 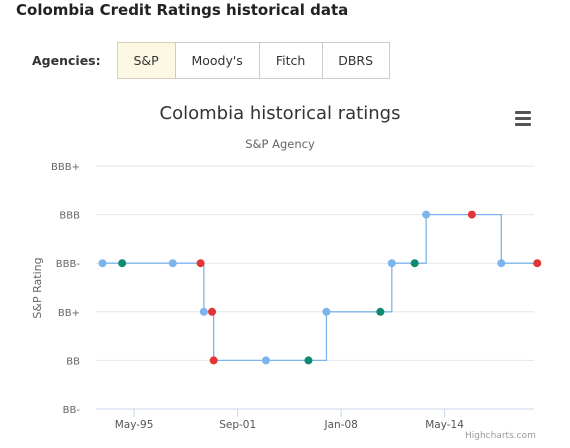 What do you see at coordinates (69, 313) in the screenshot?
I see `y-tick-label: BB+` at bounding box center [69, 313].